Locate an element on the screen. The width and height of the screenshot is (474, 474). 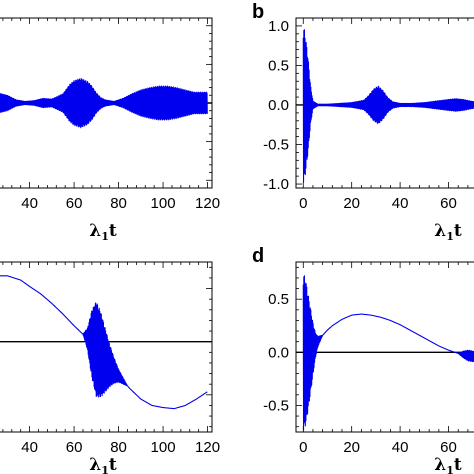
y-tick-label: 1.0 is located at coordinates (278, 26).